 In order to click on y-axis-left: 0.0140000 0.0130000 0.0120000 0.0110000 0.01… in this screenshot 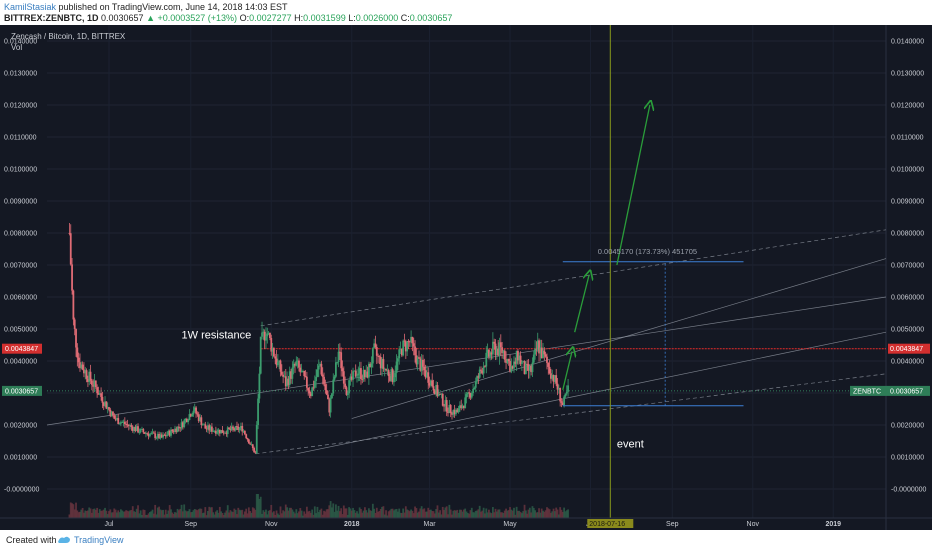, I will do `click(22, 266)`.